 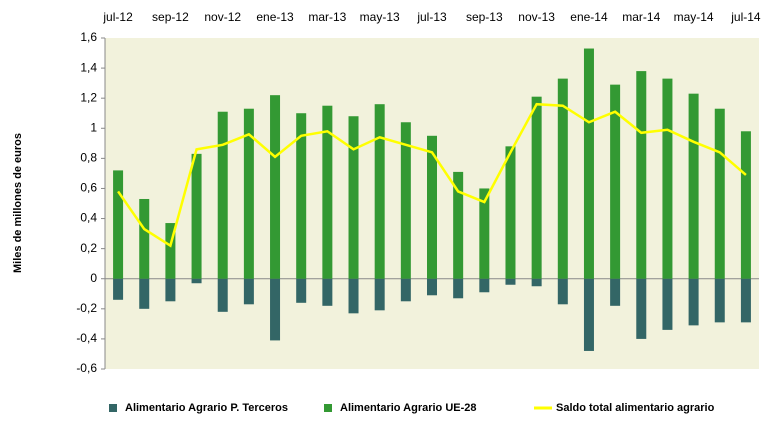 I want to click on x-tick-label: may-13, so click(x=380, y=17).